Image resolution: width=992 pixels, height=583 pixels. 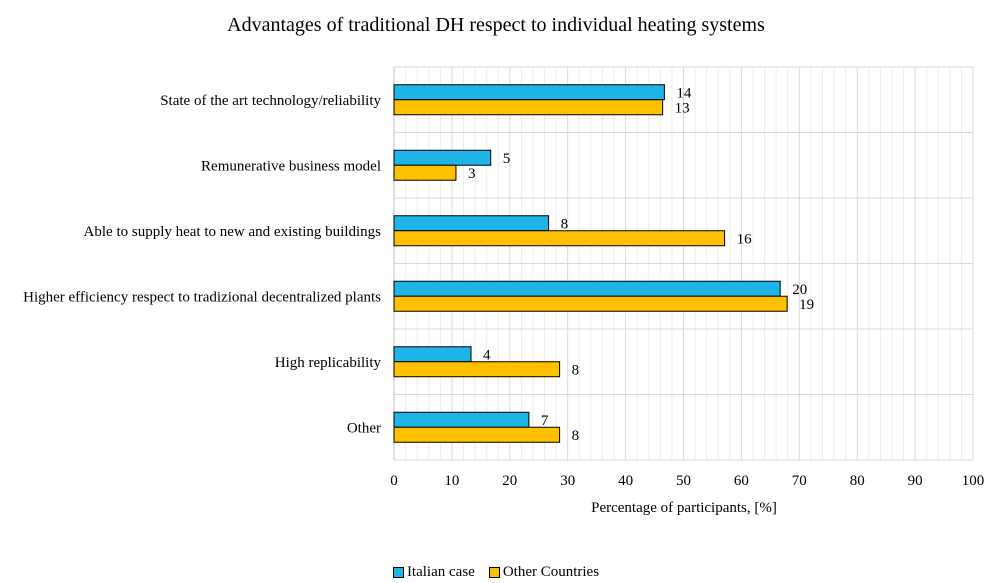 I want to click on data-label: 20, so click(x=799, y=290).